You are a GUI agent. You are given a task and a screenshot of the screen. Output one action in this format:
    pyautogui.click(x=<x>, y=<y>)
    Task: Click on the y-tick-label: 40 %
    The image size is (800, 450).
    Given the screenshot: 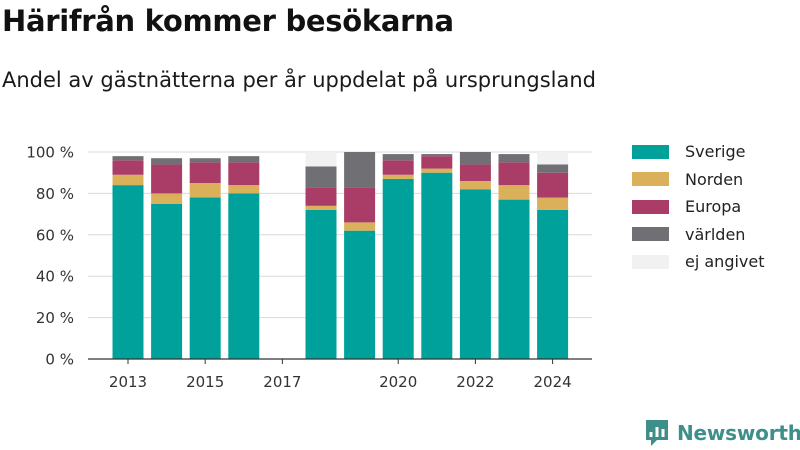 What is the action you would take?
    pyautogui.click(x=55, y=277)
    